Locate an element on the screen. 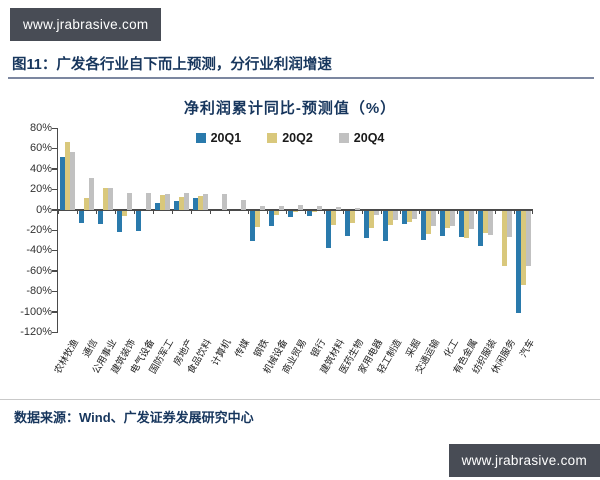 The height and width of the screenshot is (480, 600). y-axis-label: -80% is located at coordinates (39, 291).